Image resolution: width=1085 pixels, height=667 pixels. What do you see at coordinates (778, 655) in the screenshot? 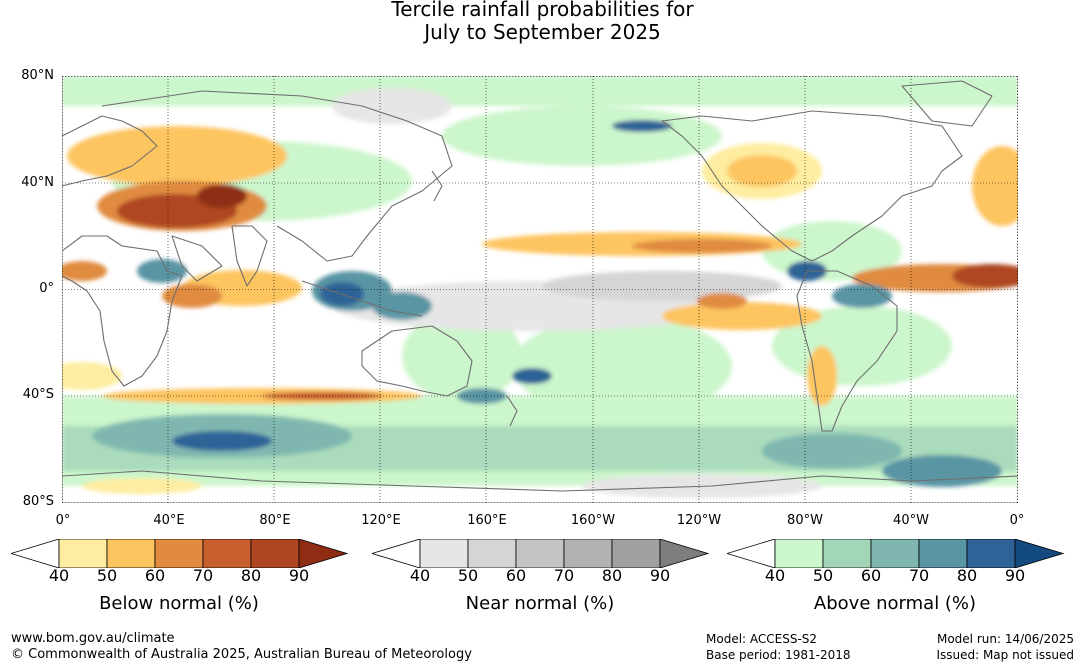
I see `footer-base-period: Base period: 1981-2018` at bounding box center [778, 655].